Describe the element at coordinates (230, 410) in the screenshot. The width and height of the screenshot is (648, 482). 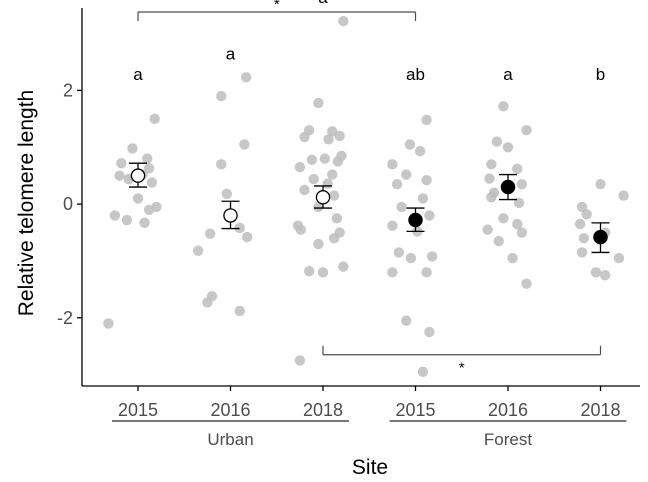
I see `x-tick-label: 2016` at that location.